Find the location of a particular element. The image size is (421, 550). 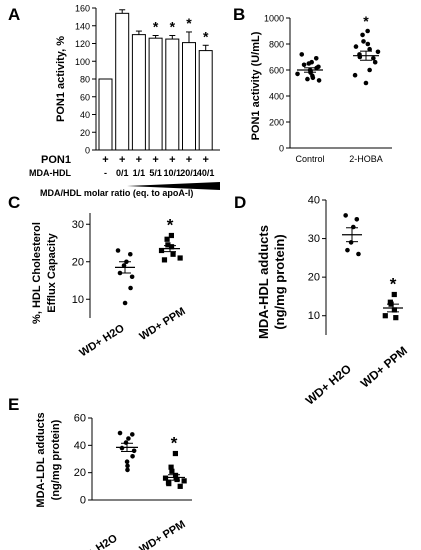

panel-c-significance: * is located at coordinates (170, 225).